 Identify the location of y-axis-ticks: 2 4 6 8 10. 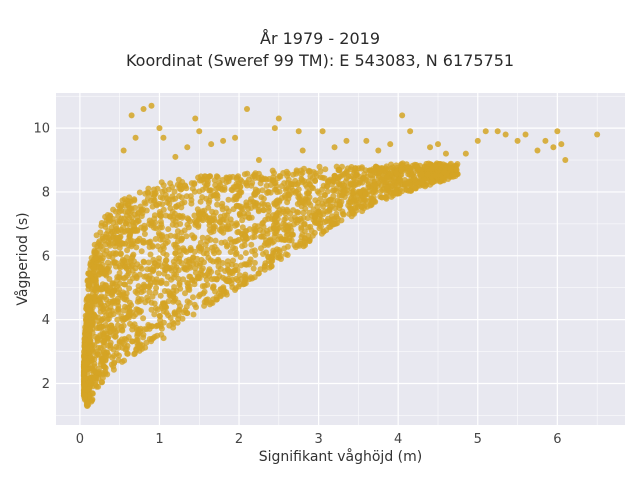
(41, 257).